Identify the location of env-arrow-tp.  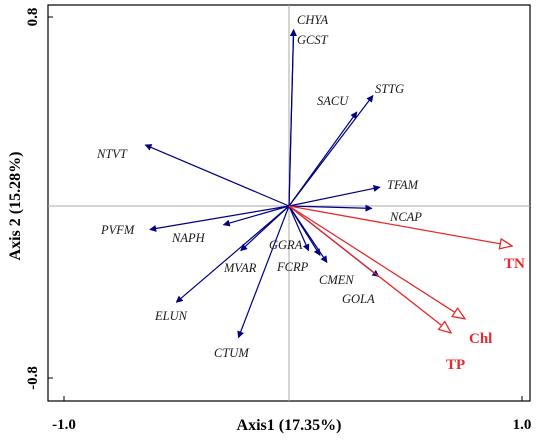
(369, 269).